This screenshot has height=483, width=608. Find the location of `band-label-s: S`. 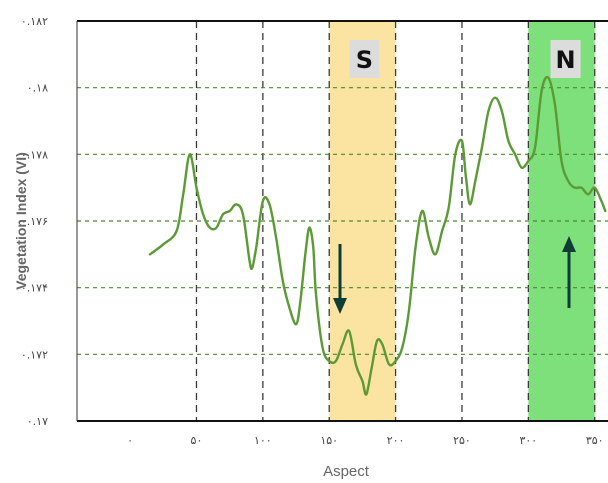

band-label-s: S is located at coordinates (364, 60).